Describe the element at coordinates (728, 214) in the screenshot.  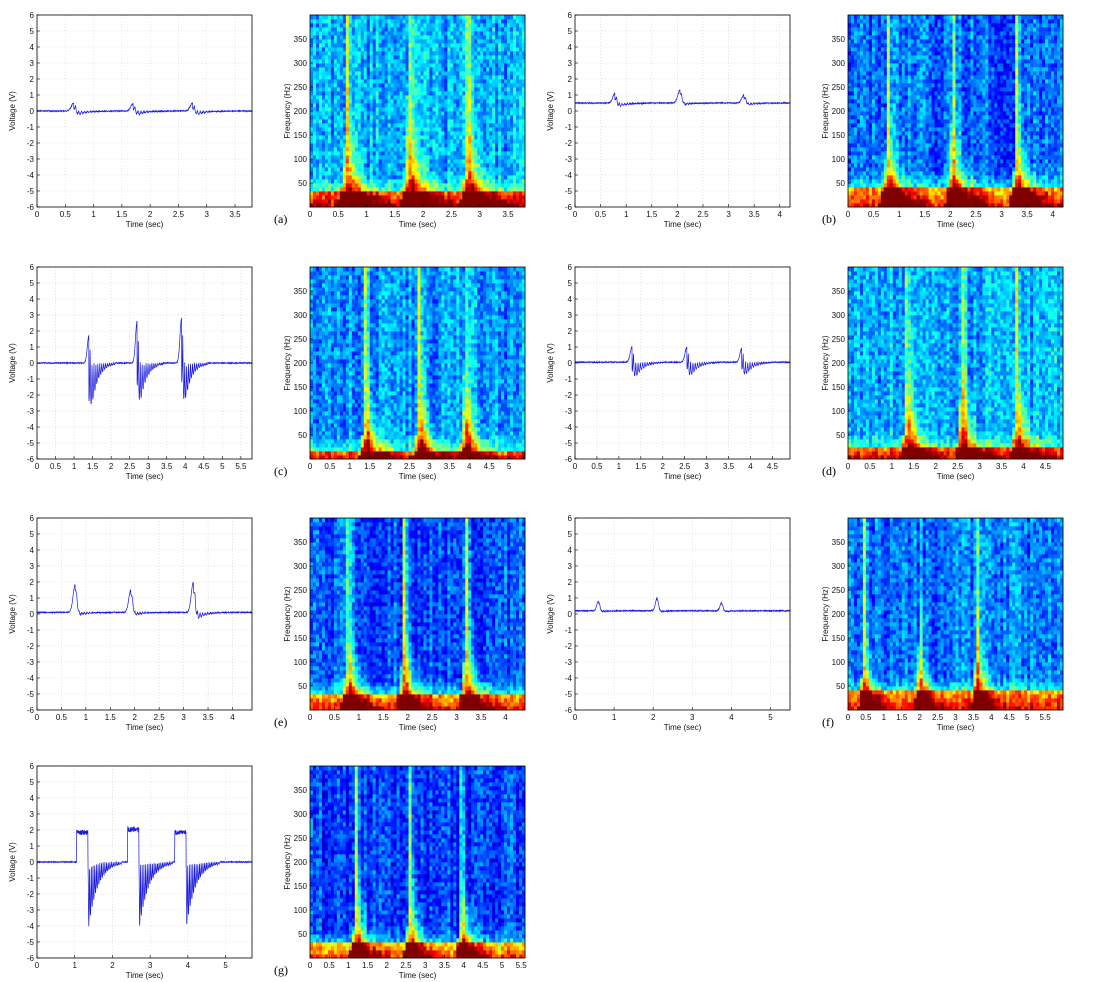
I see `x-tick-label: 3` at that location.